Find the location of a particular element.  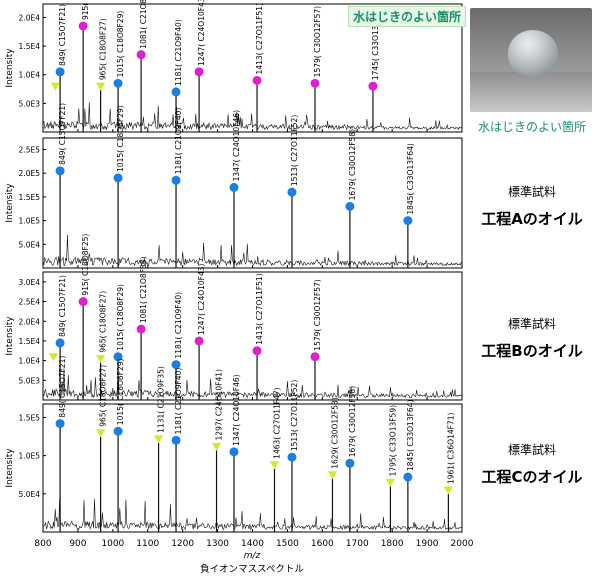

panel-2-ytick-label: 1.5E5 is located at coordinates (30, 197).